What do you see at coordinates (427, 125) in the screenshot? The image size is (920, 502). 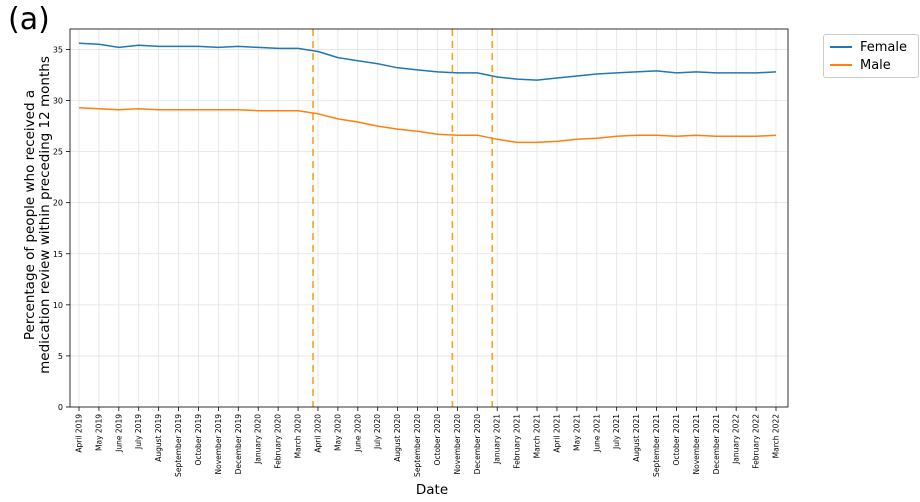 I see `series-line-male` at bounding box center [427, 125].